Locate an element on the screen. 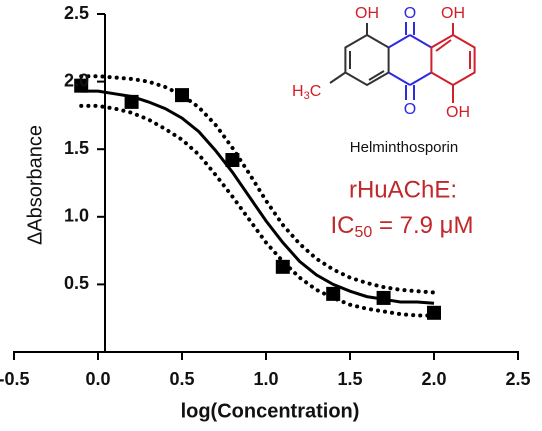  ring-left is located at coordinates (367, 60).